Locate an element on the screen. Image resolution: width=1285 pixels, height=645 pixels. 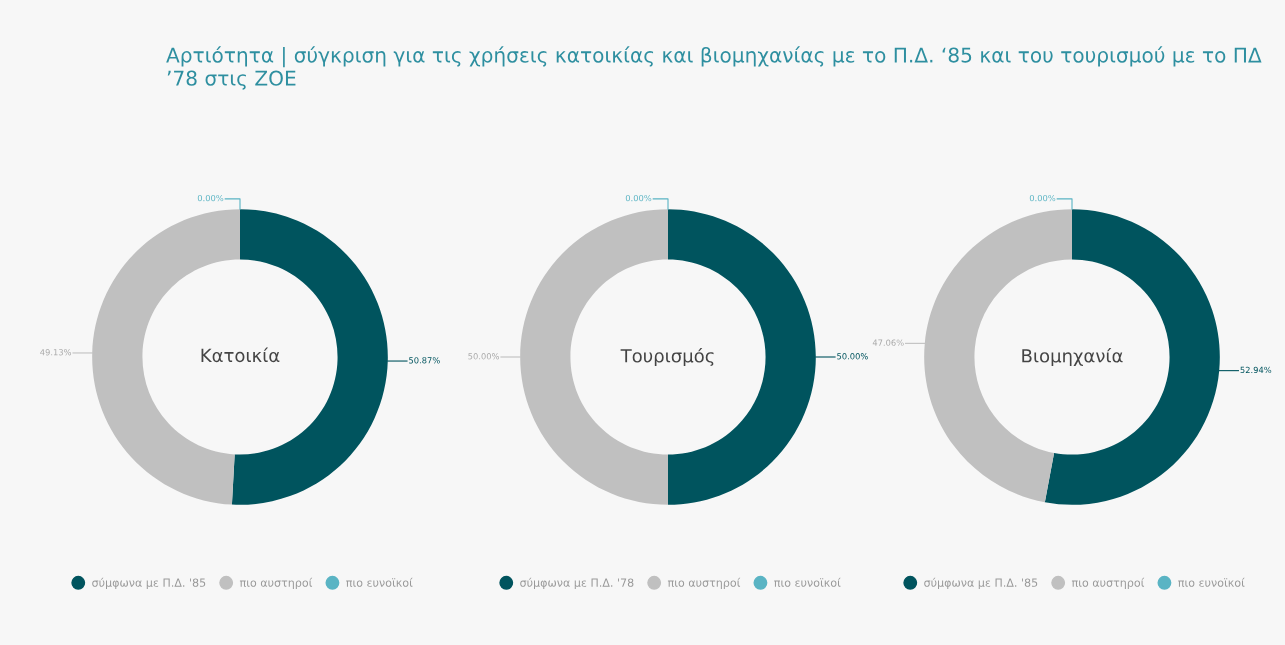
data-label: 47.06% is located at coordinates (888, 342).